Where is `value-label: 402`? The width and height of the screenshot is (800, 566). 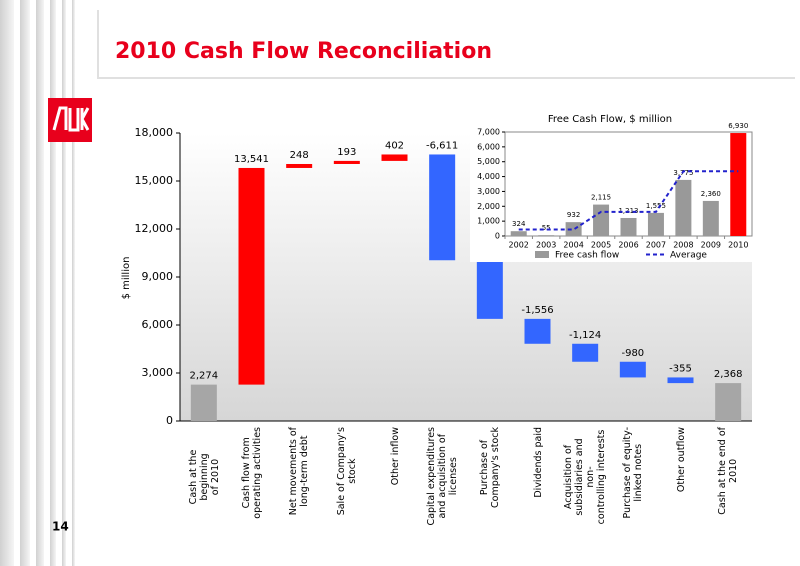
value-label: 402 is located at coordinates (394, 145).